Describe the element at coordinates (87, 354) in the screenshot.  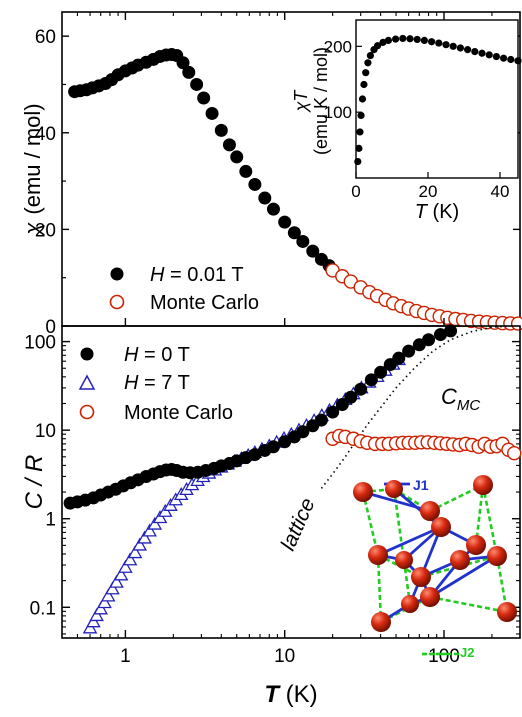
I see `legend-marker-h0` at that location.